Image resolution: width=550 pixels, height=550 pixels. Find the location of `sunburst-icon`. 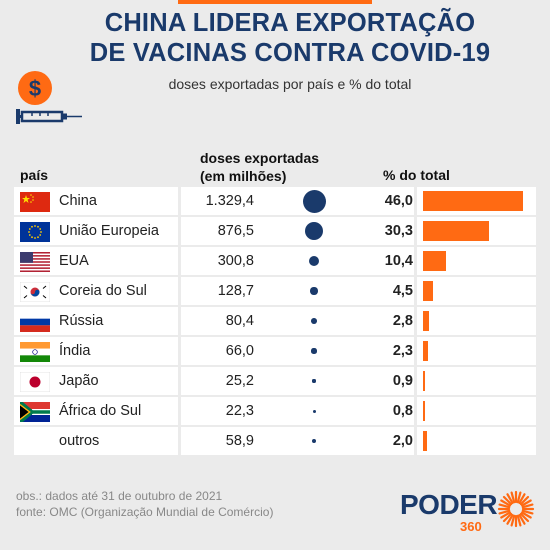

sunburst-icon is located at coordinates (516, 509).